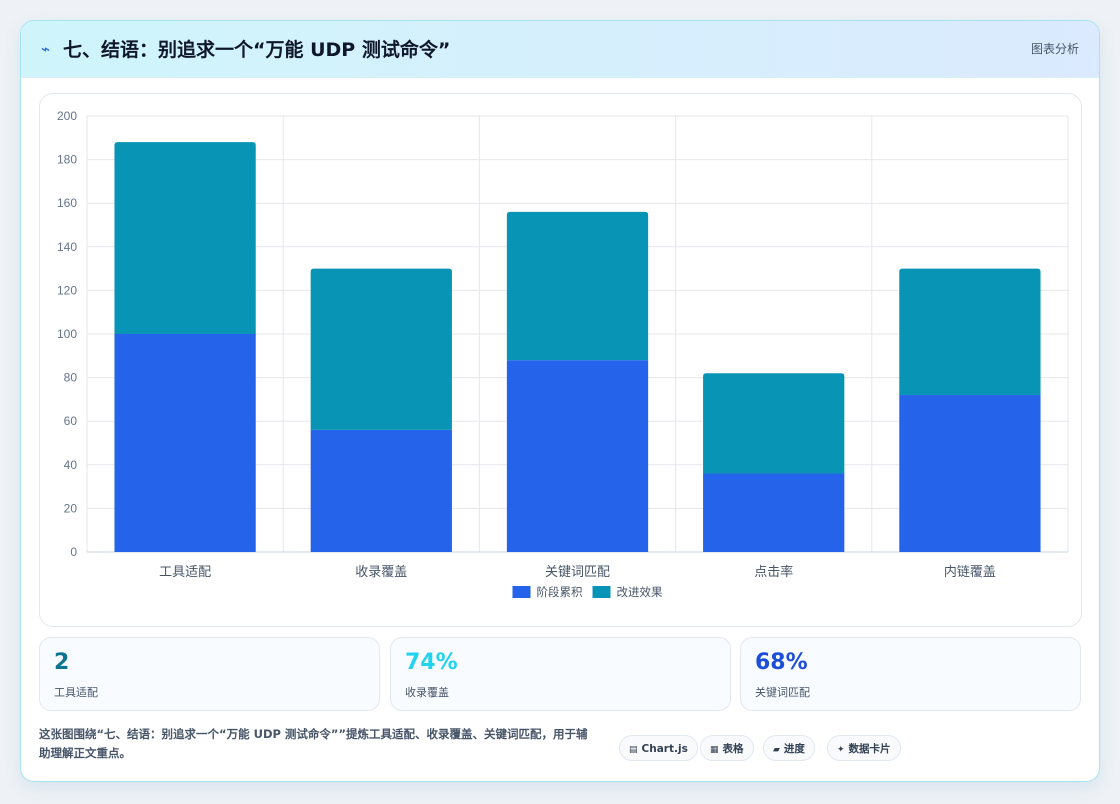 This screenshot has height=804, width=1120. I want to click on legend-label: 阶段累积, so click(560, 592).